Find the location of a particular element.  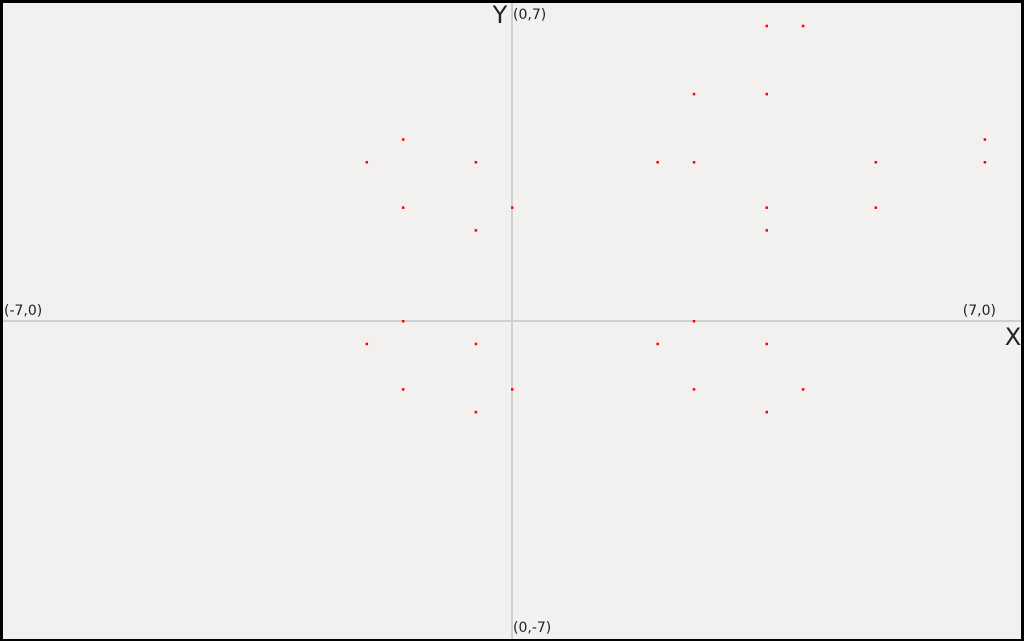

y-tick-label: (0,-7) is located at coordinates (532, 628).